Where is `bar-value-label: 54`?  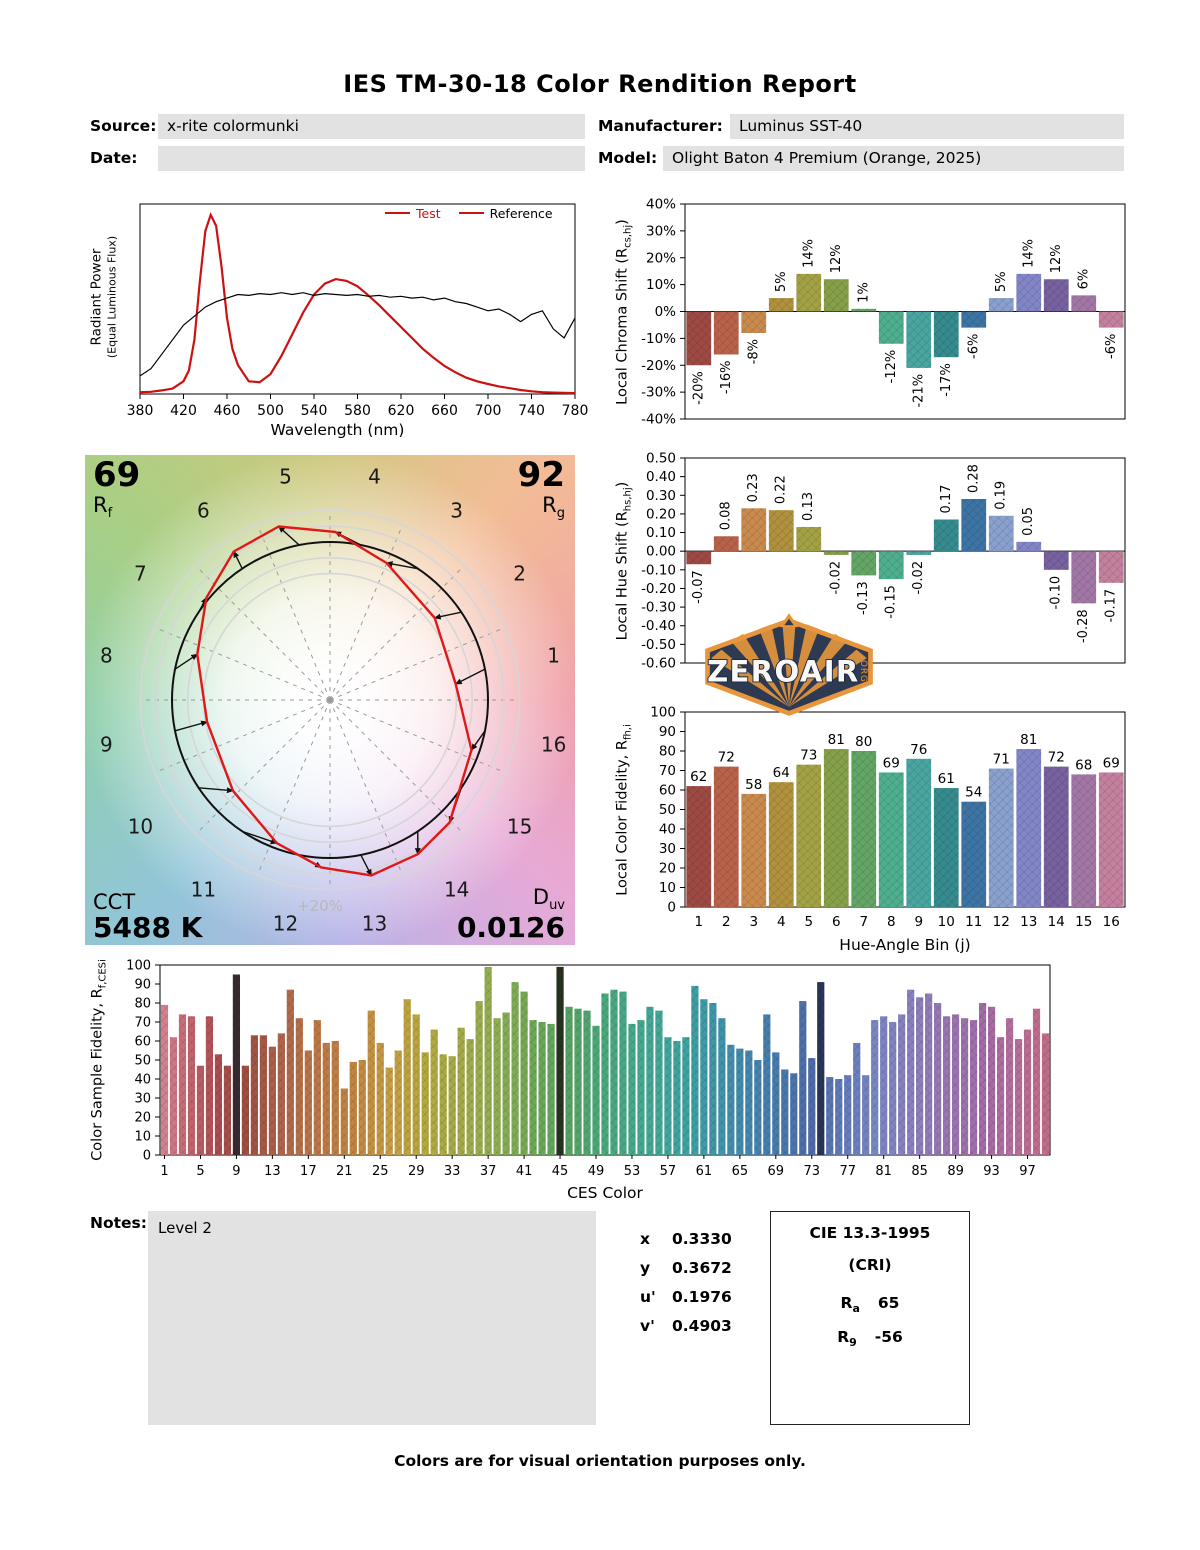 bar-value-label: 54 is located at coordinates (973, 793).